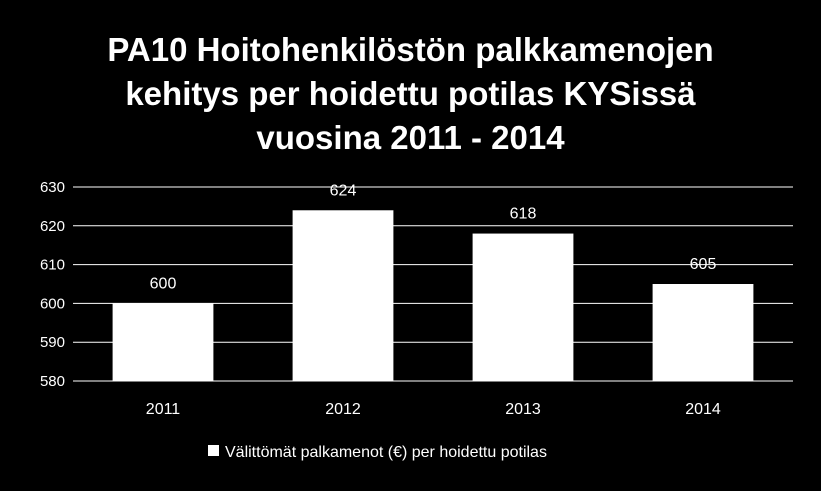 This screenshot has height=491, width=821. Describe the element at coordinates (343, 190) in the screenshot. I see `data-label: 624` at that location.